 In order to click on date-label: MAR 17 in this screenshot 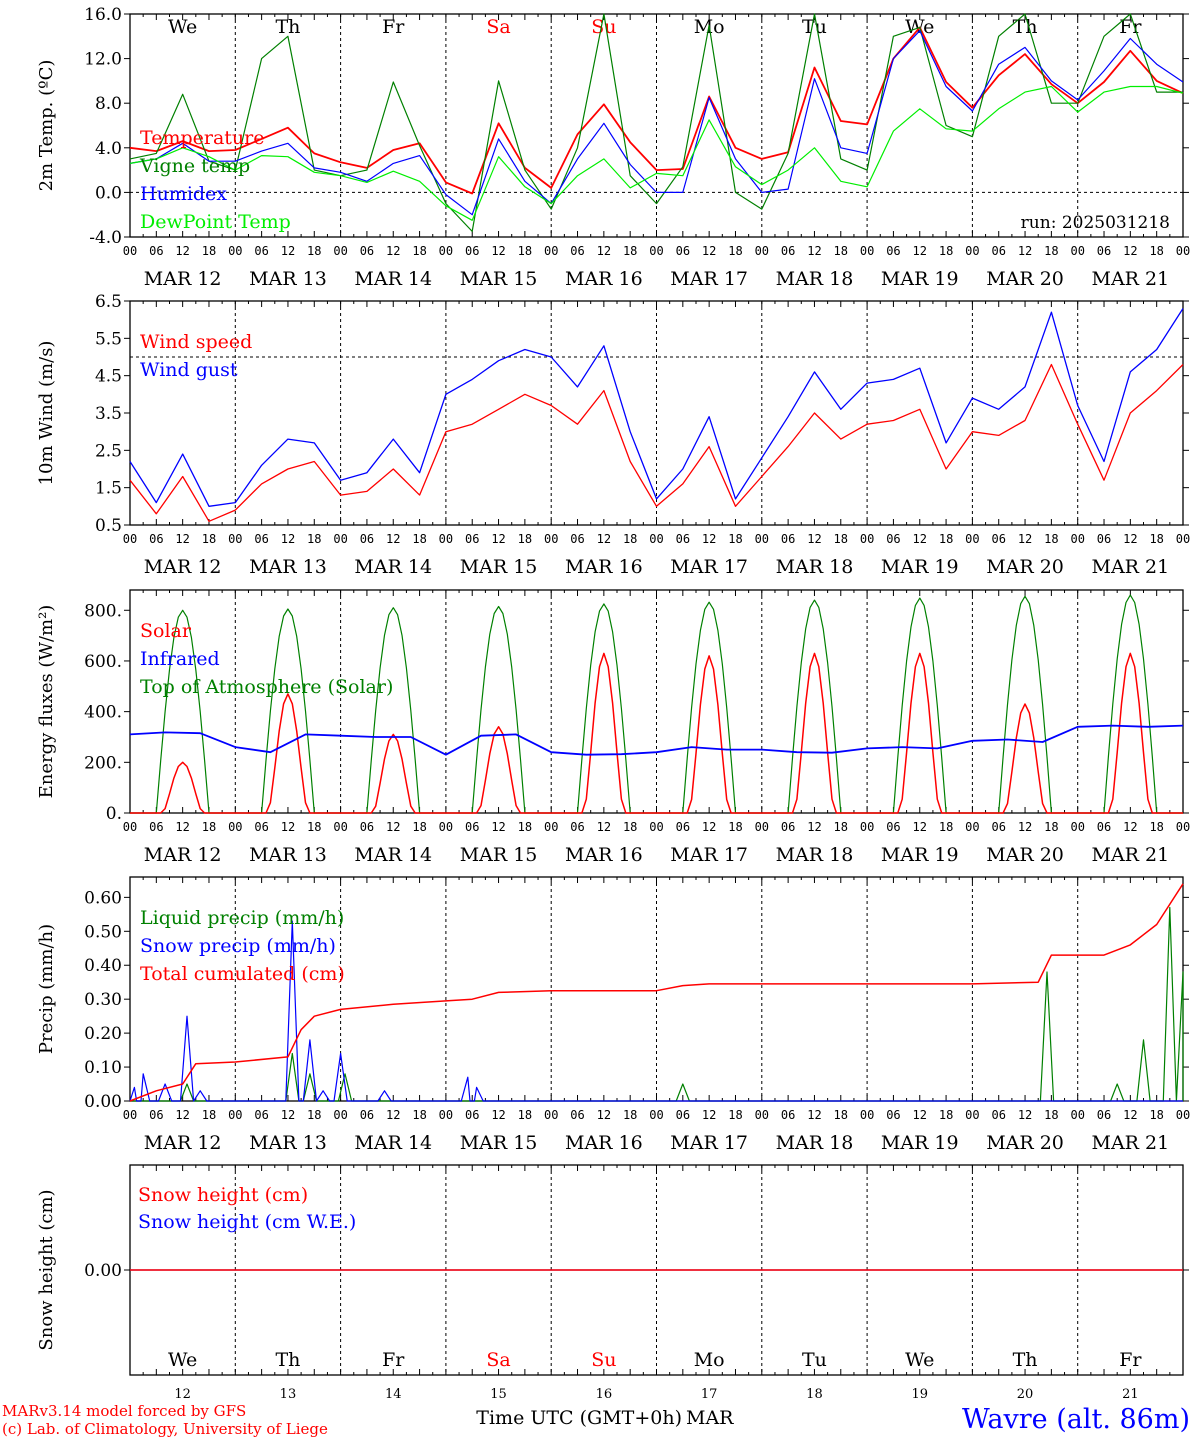, I will do `click(709, 567)`.